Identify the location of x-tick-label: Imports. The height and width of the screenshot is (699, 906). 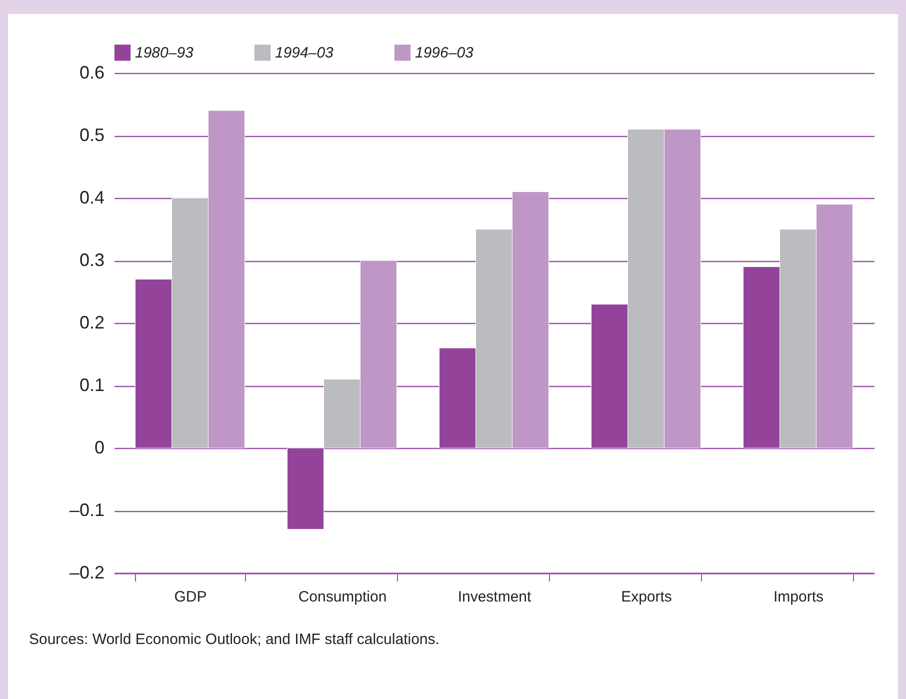
(798, 597).